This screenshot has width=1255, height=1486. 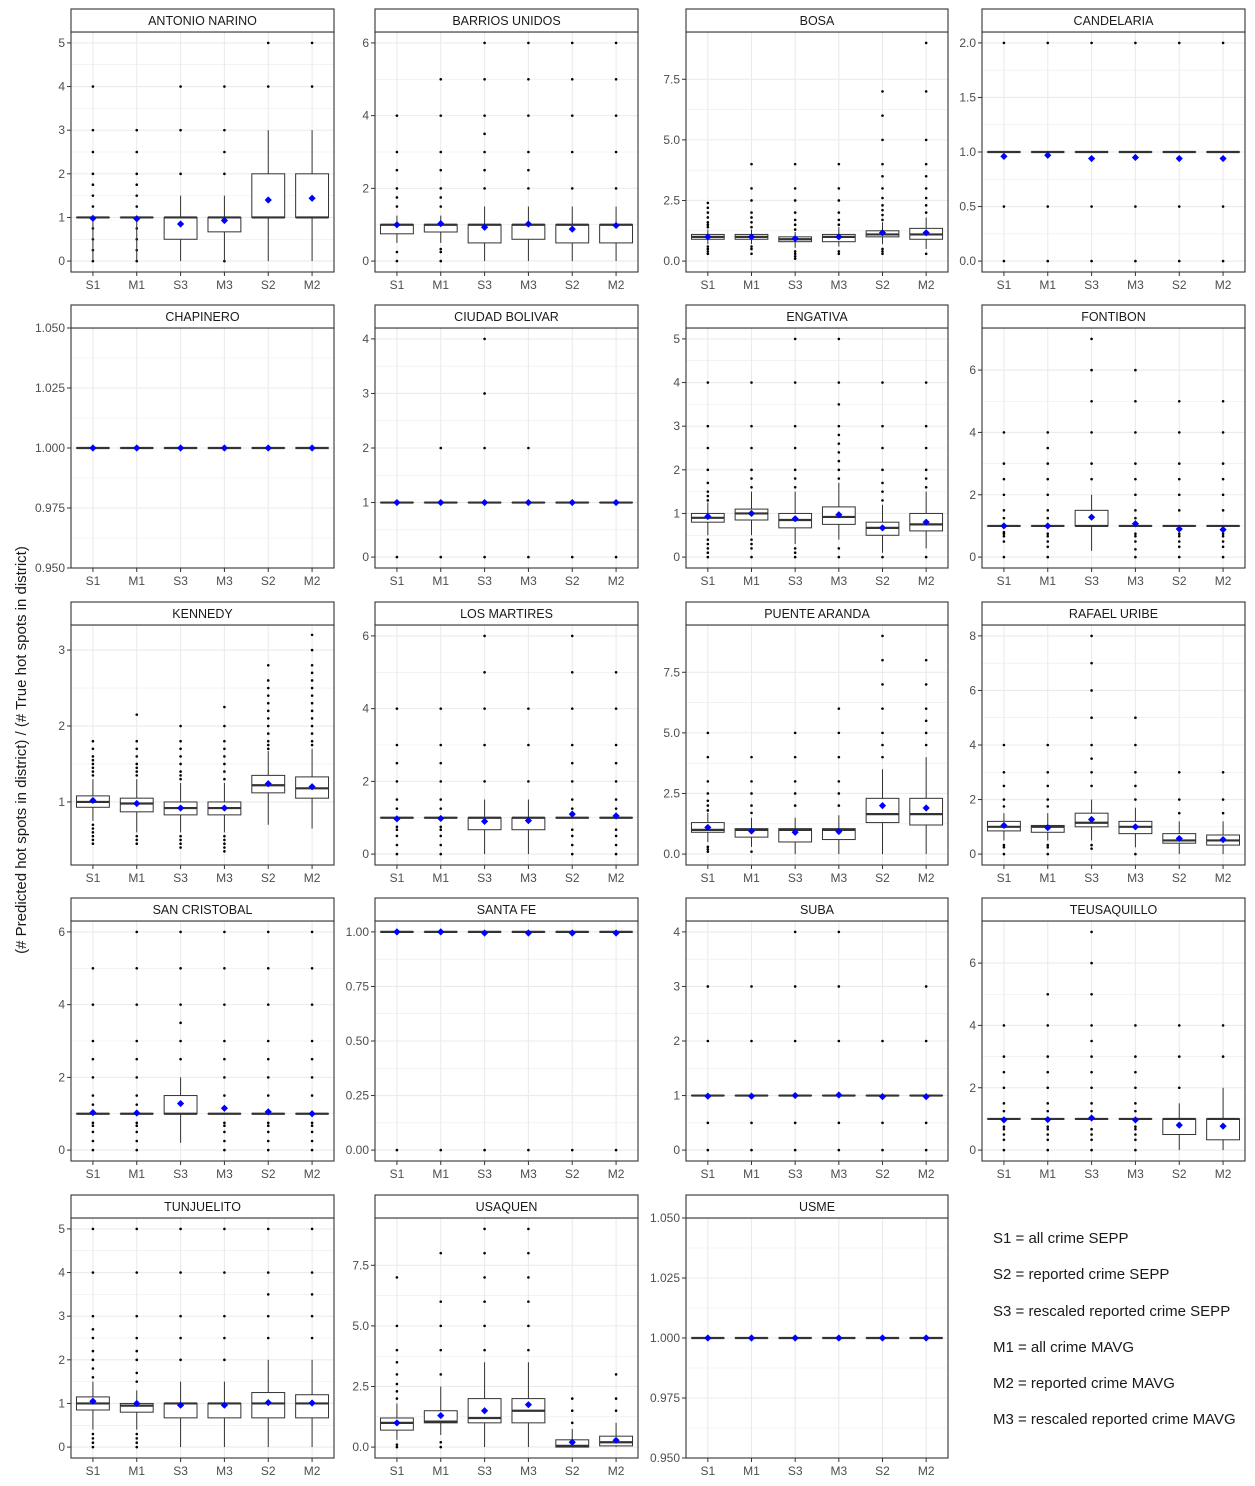 I want to click on y-tick-label: 0.975, so click(x=665, y=1398).